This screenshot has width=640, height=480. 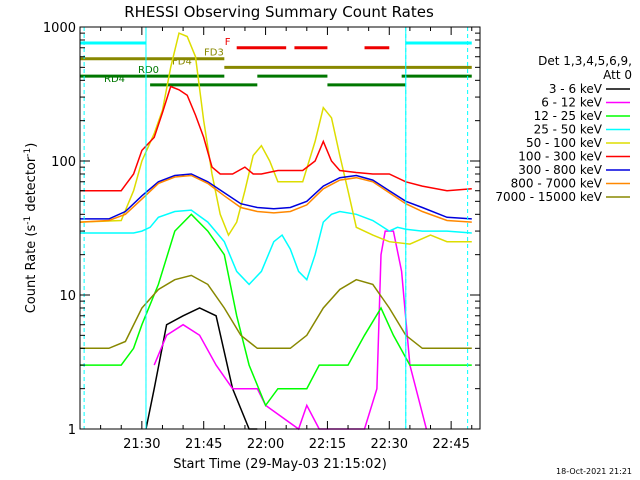 What do you see at coordinates (572, 103) in the screenshot?
I see `legend-label-1: 6 - 12 keV` at bounding box center [572, 103].